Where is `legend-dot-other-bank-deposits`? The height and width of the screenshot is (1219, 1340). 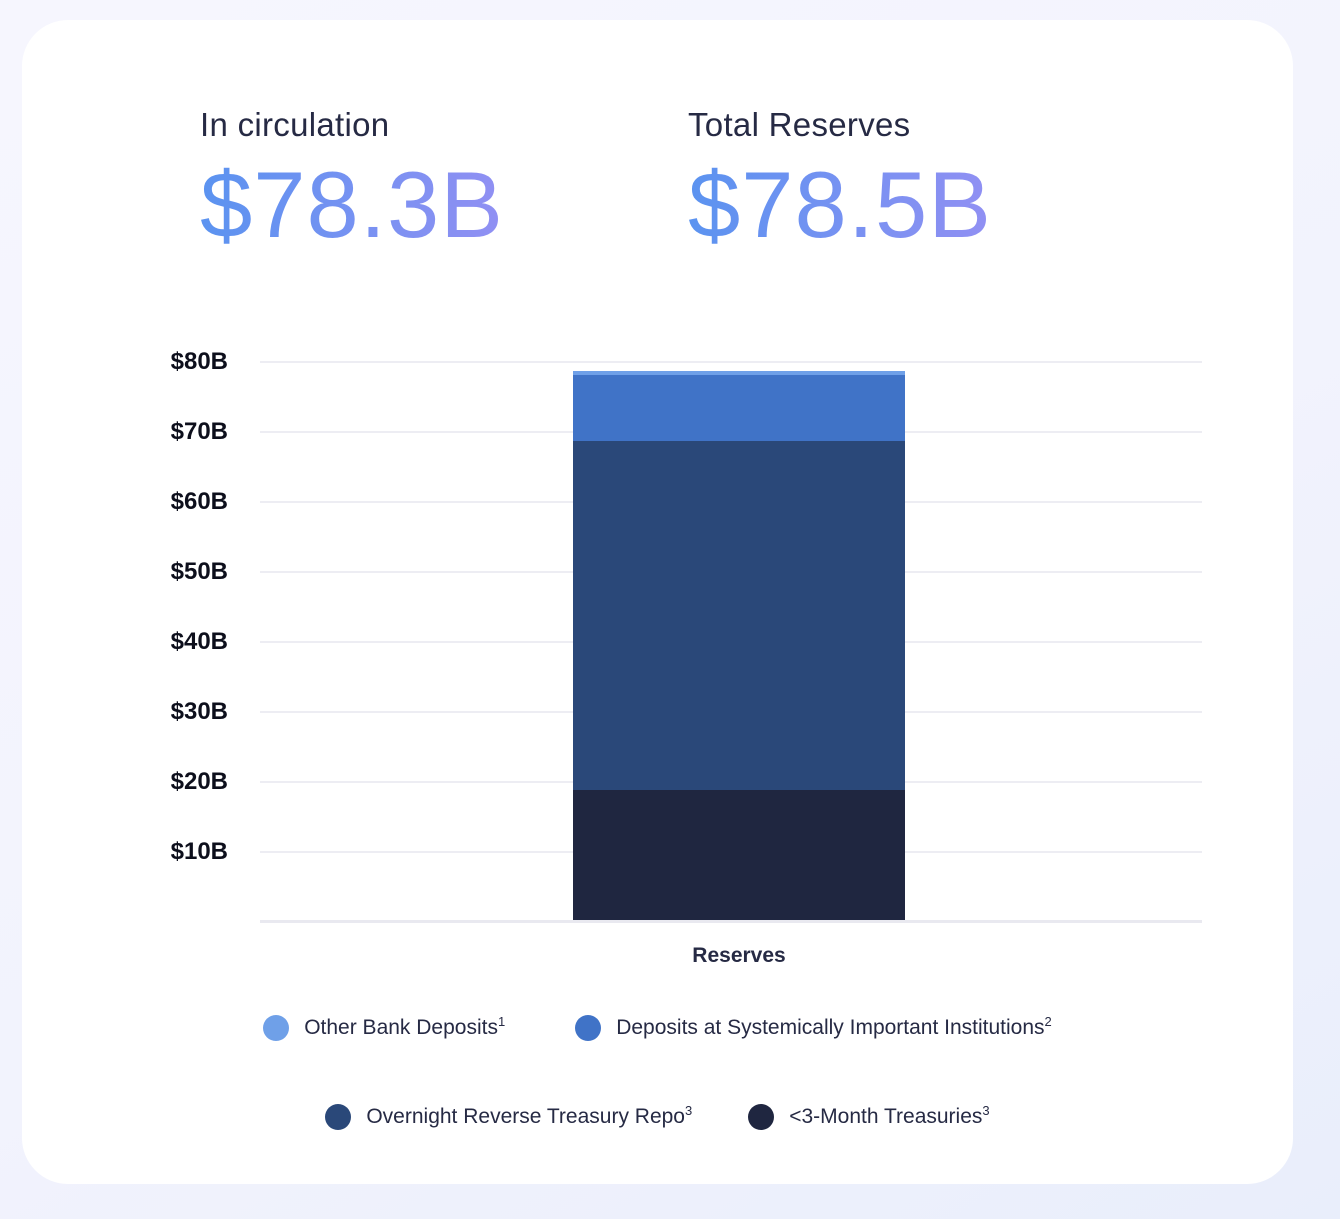 legend-dot-other-bank-deposits is located at coordinates (276, 1028).